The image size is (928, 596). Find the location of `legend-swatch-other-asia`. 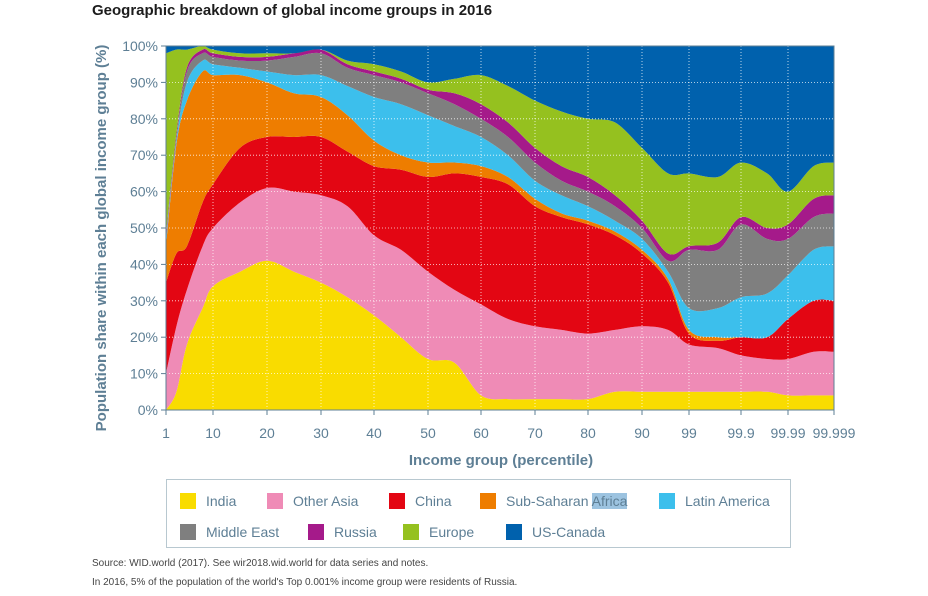

legend-swatch-other-asia is located at coordinates (275, 501).